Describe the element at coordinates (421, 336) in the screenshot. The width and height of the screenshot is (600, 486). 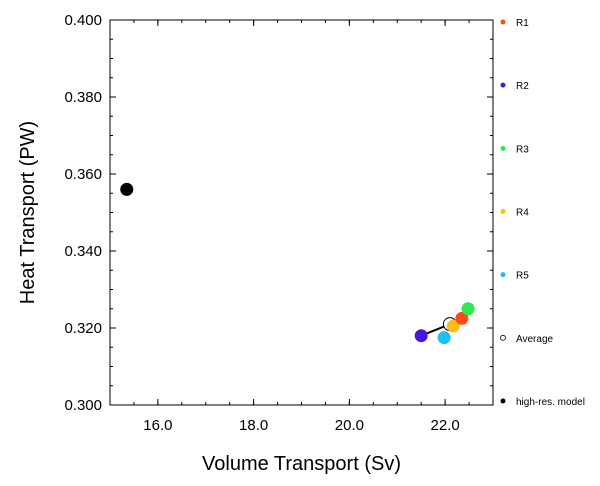
I see `point-r2` at that location.